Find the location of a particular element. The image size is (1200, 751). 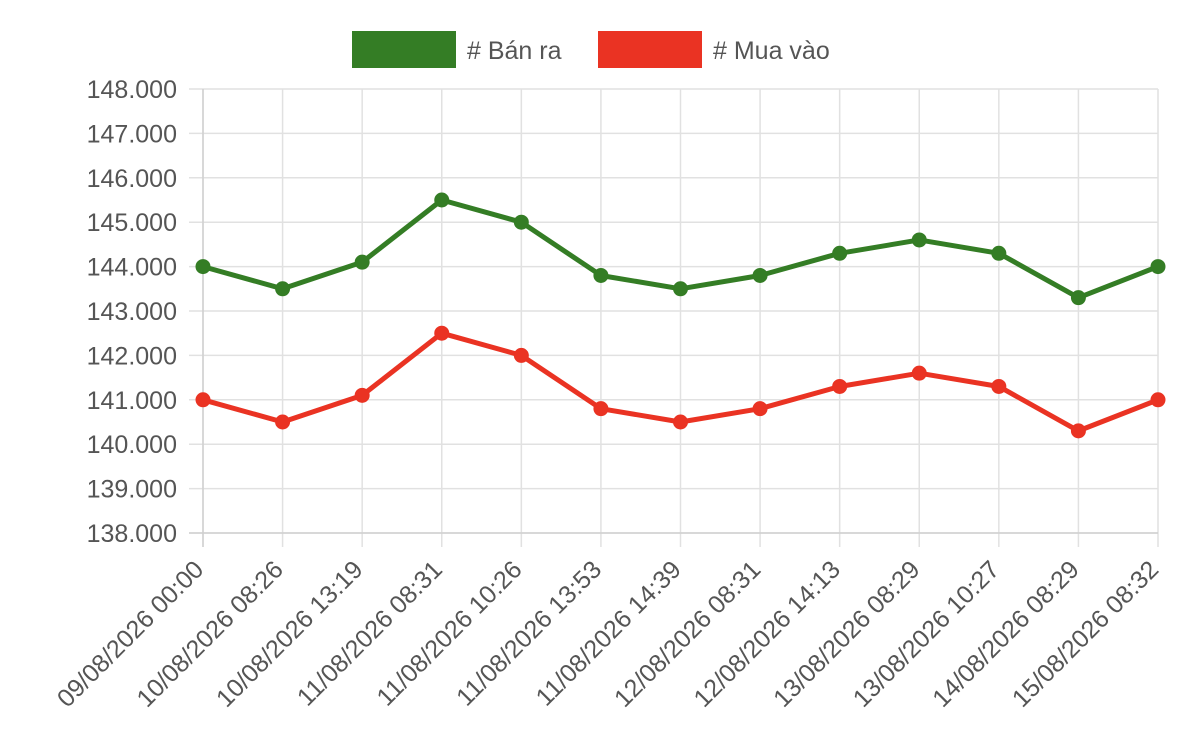

y-tick-label: 145.000 is located at coordinates (132, 223).